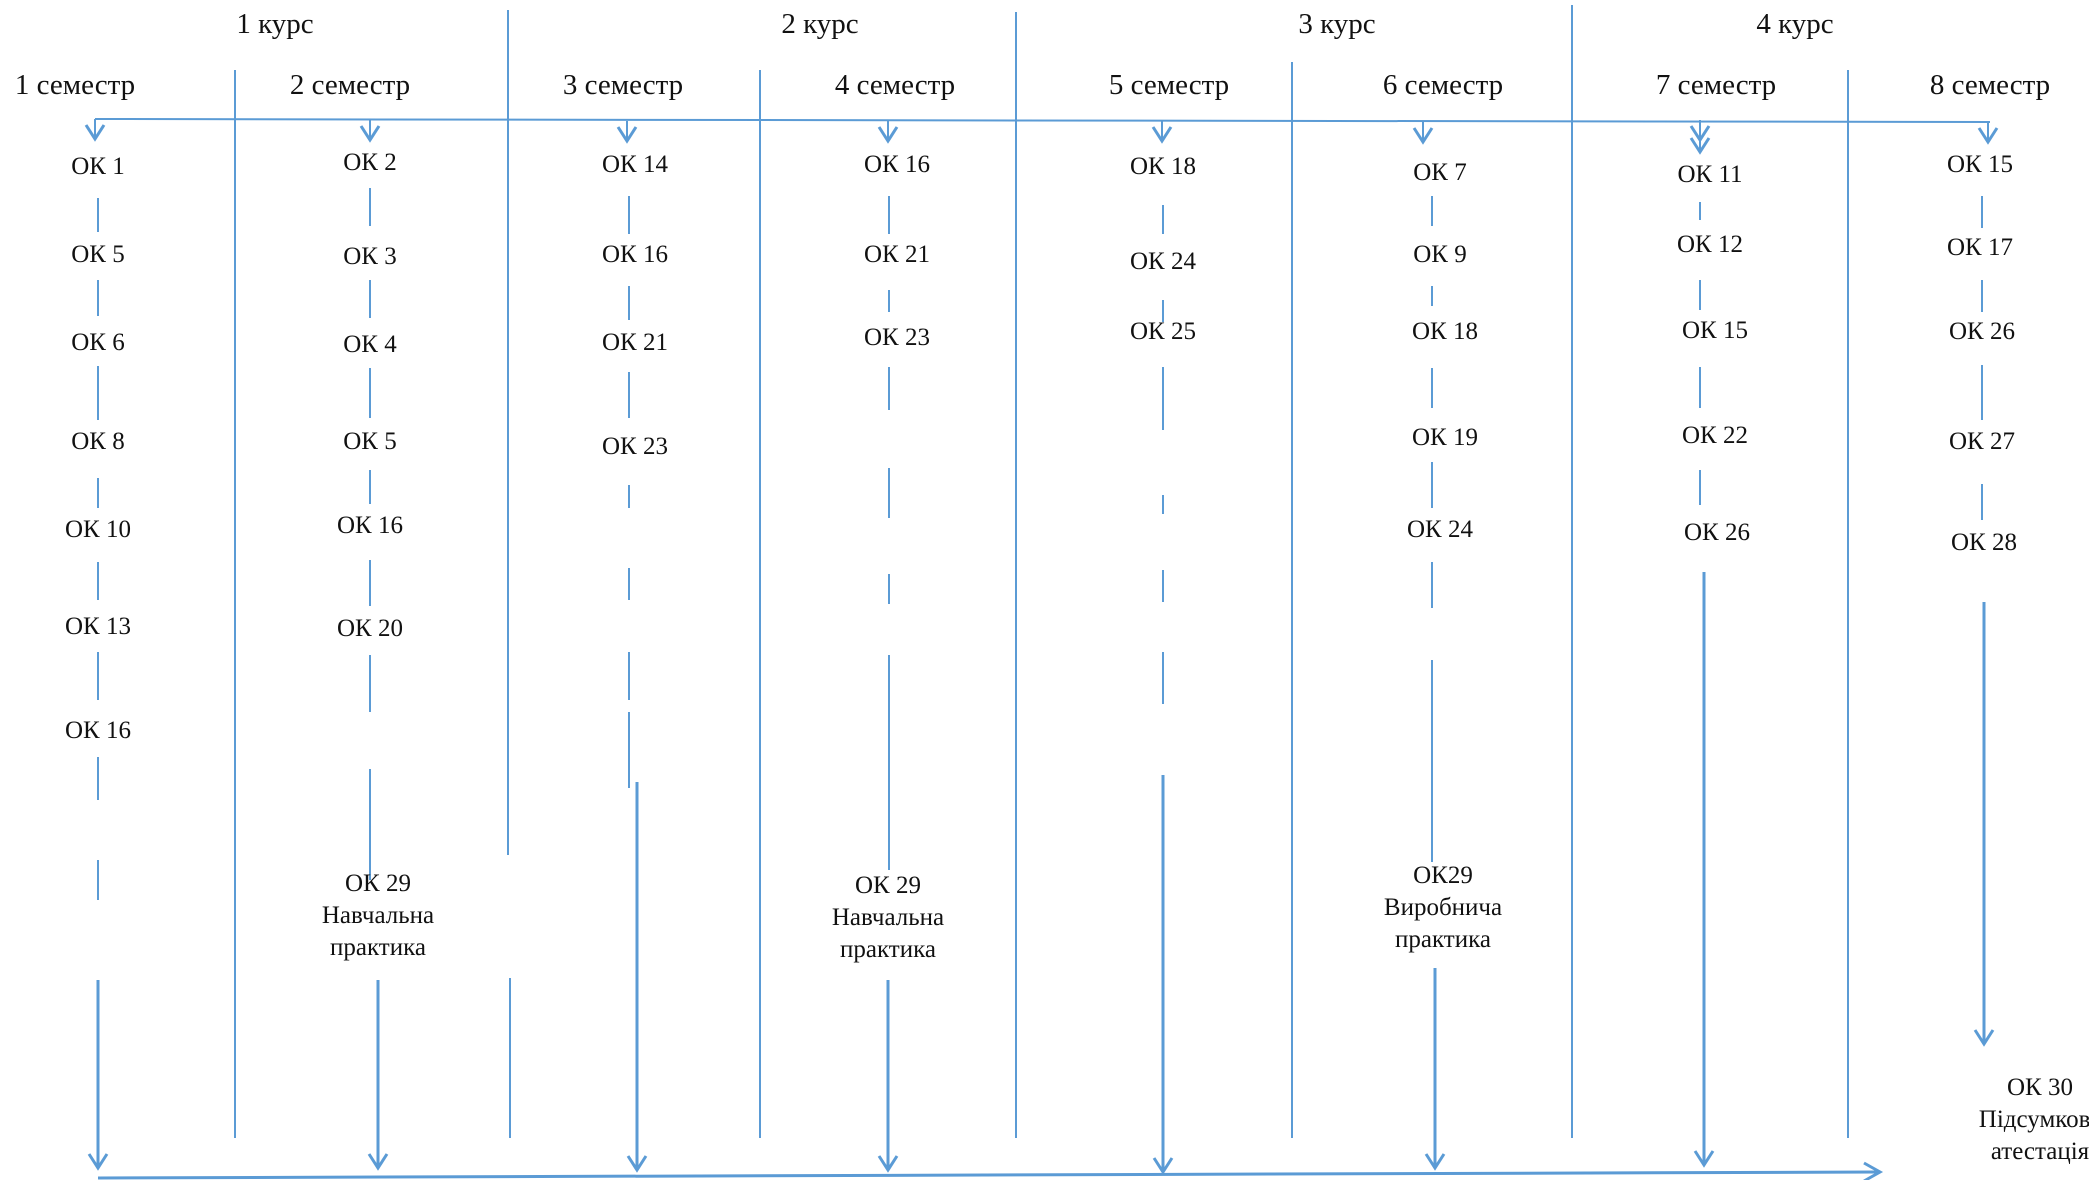  I want to click on course-header-2: 2 курс, so click(820, 24).